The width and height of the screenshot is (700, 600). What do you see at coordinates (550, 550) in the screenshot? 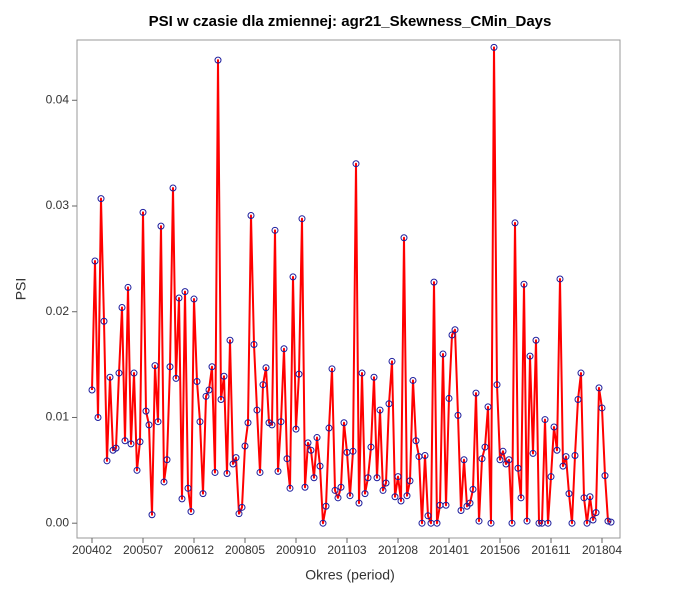
I see `x-tick-label: 201611` at bounding box center [550, 550].